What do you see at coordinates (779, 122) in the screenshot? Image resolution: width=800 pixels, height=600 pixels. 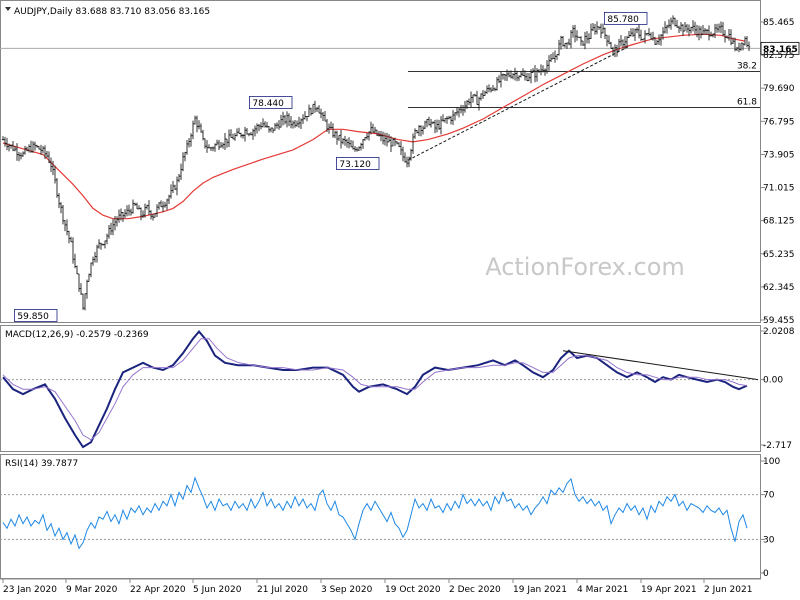 I see `y-tick-label: 76.795` at bounding box center [779, 122].